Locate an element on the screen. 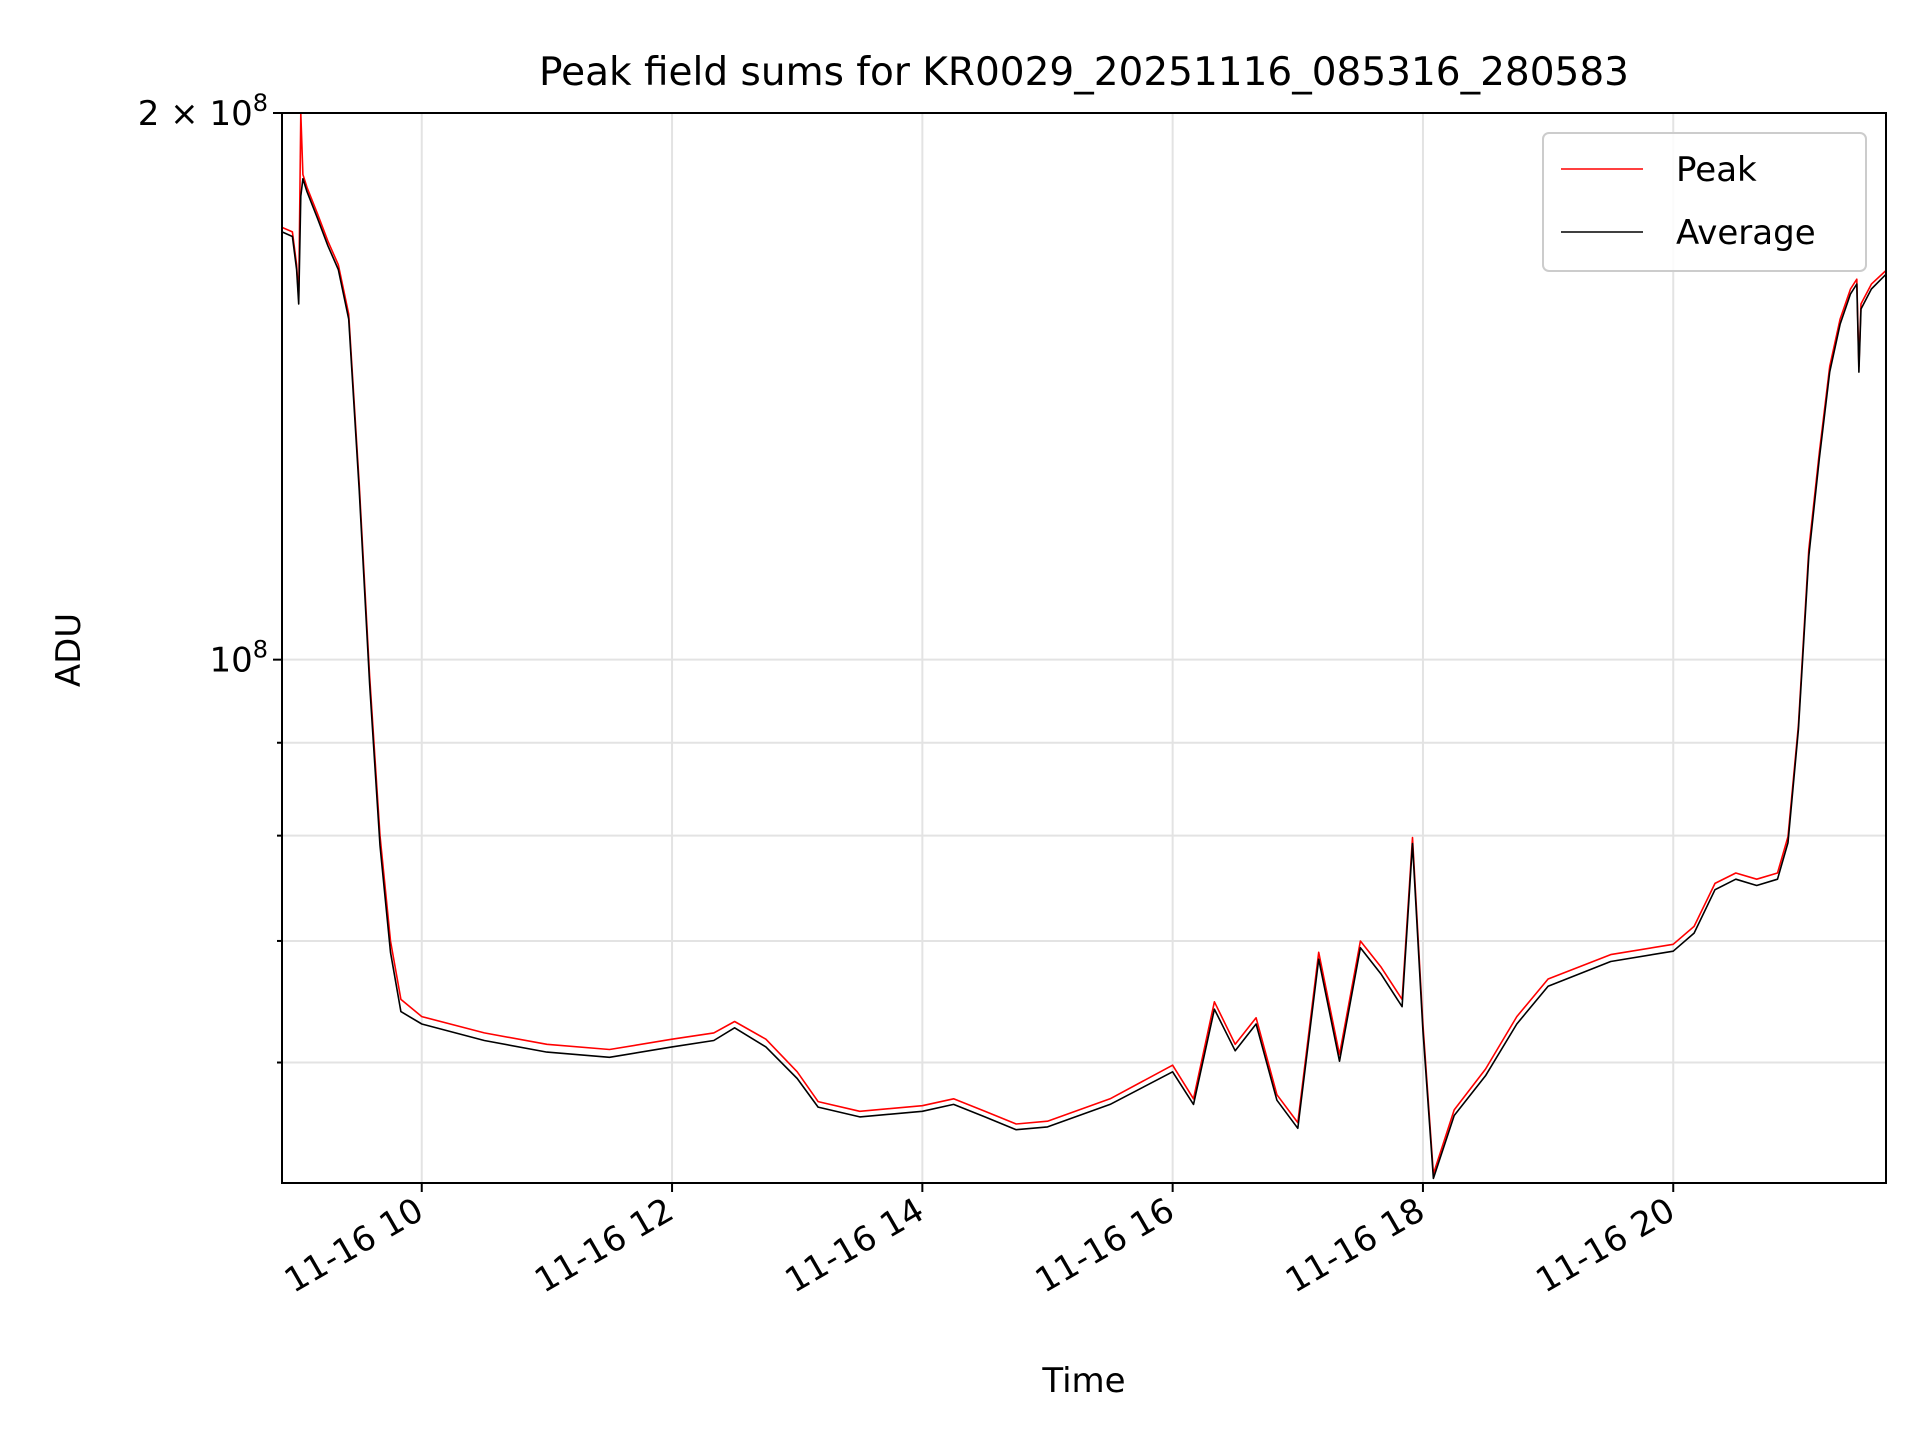 This screenshot has height=1440, width=1920. y-tick-label: 2 × 108 is located at coordinates (203, 111).